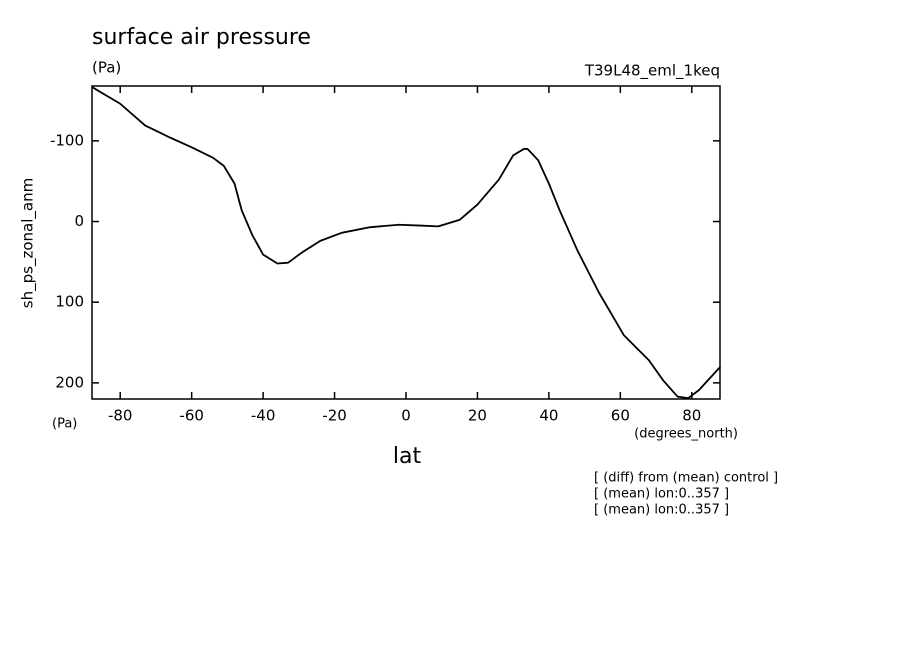 The image size is (904, 654). Describe the element at coordinates (79, 221) in the screenshot. I see `y-tick-label: 0` at that location.